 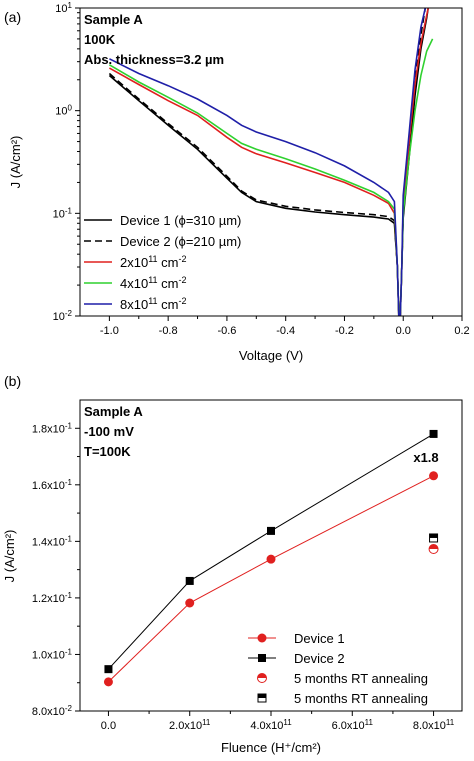 What do you see at coordinates (109, 331) in the screenshot?
I see `panel-a-x-tick-label: -1.0` at bounding box center [109, 331].